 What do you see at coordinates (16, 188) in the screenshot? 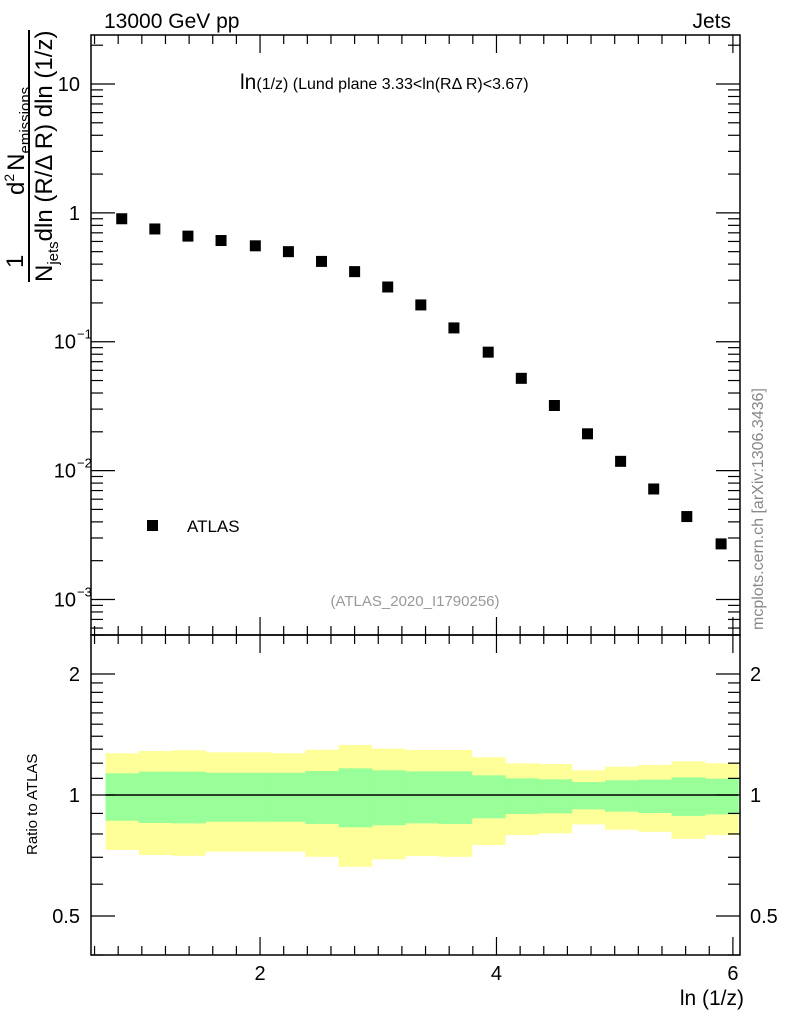
I see `ylabel-d: d` at bounding box center [16, 188].